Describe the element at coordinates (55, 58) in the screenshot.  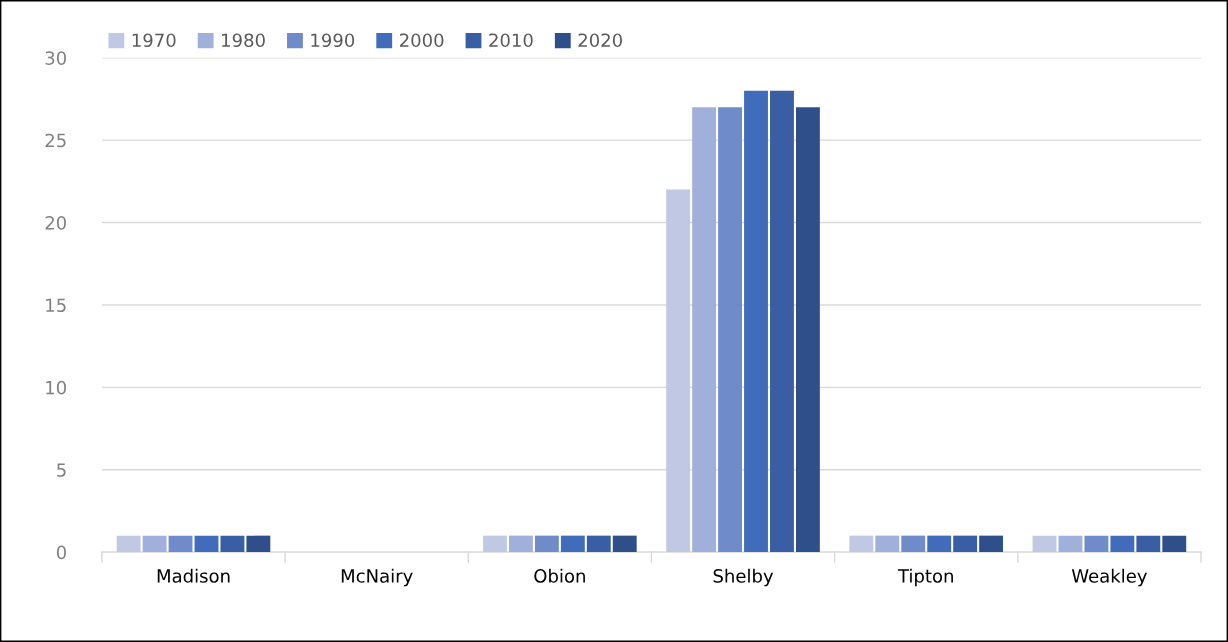
I see `y-tick-label: 30` at that location.